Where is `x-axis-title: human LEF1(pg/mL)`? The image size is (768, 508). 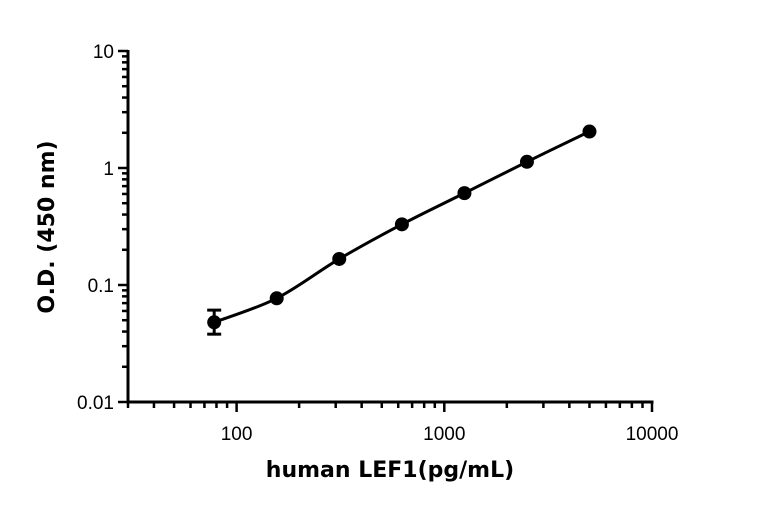
x-axis-title: human LEF1(pg/mL) is located at coordinates (390, 470).